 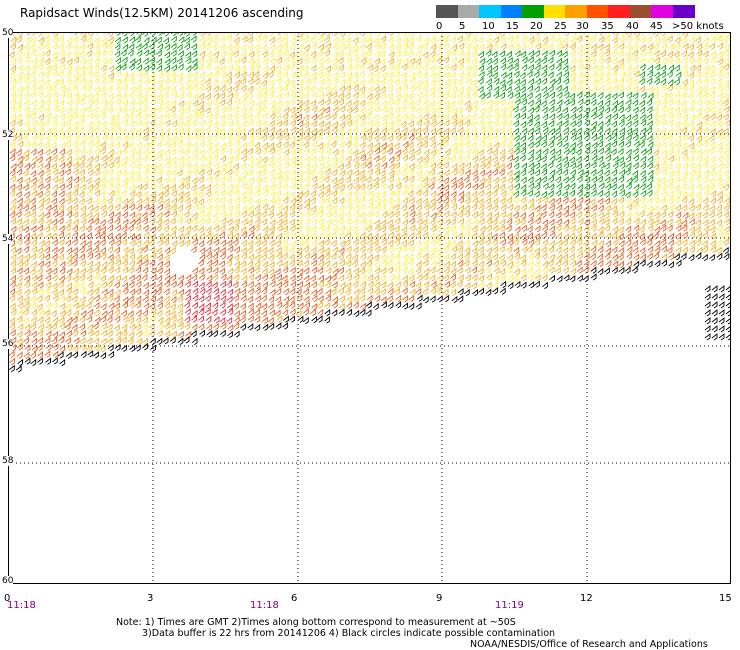 I want to click on scale-label: >50 knots, so click(x=698, y=26).